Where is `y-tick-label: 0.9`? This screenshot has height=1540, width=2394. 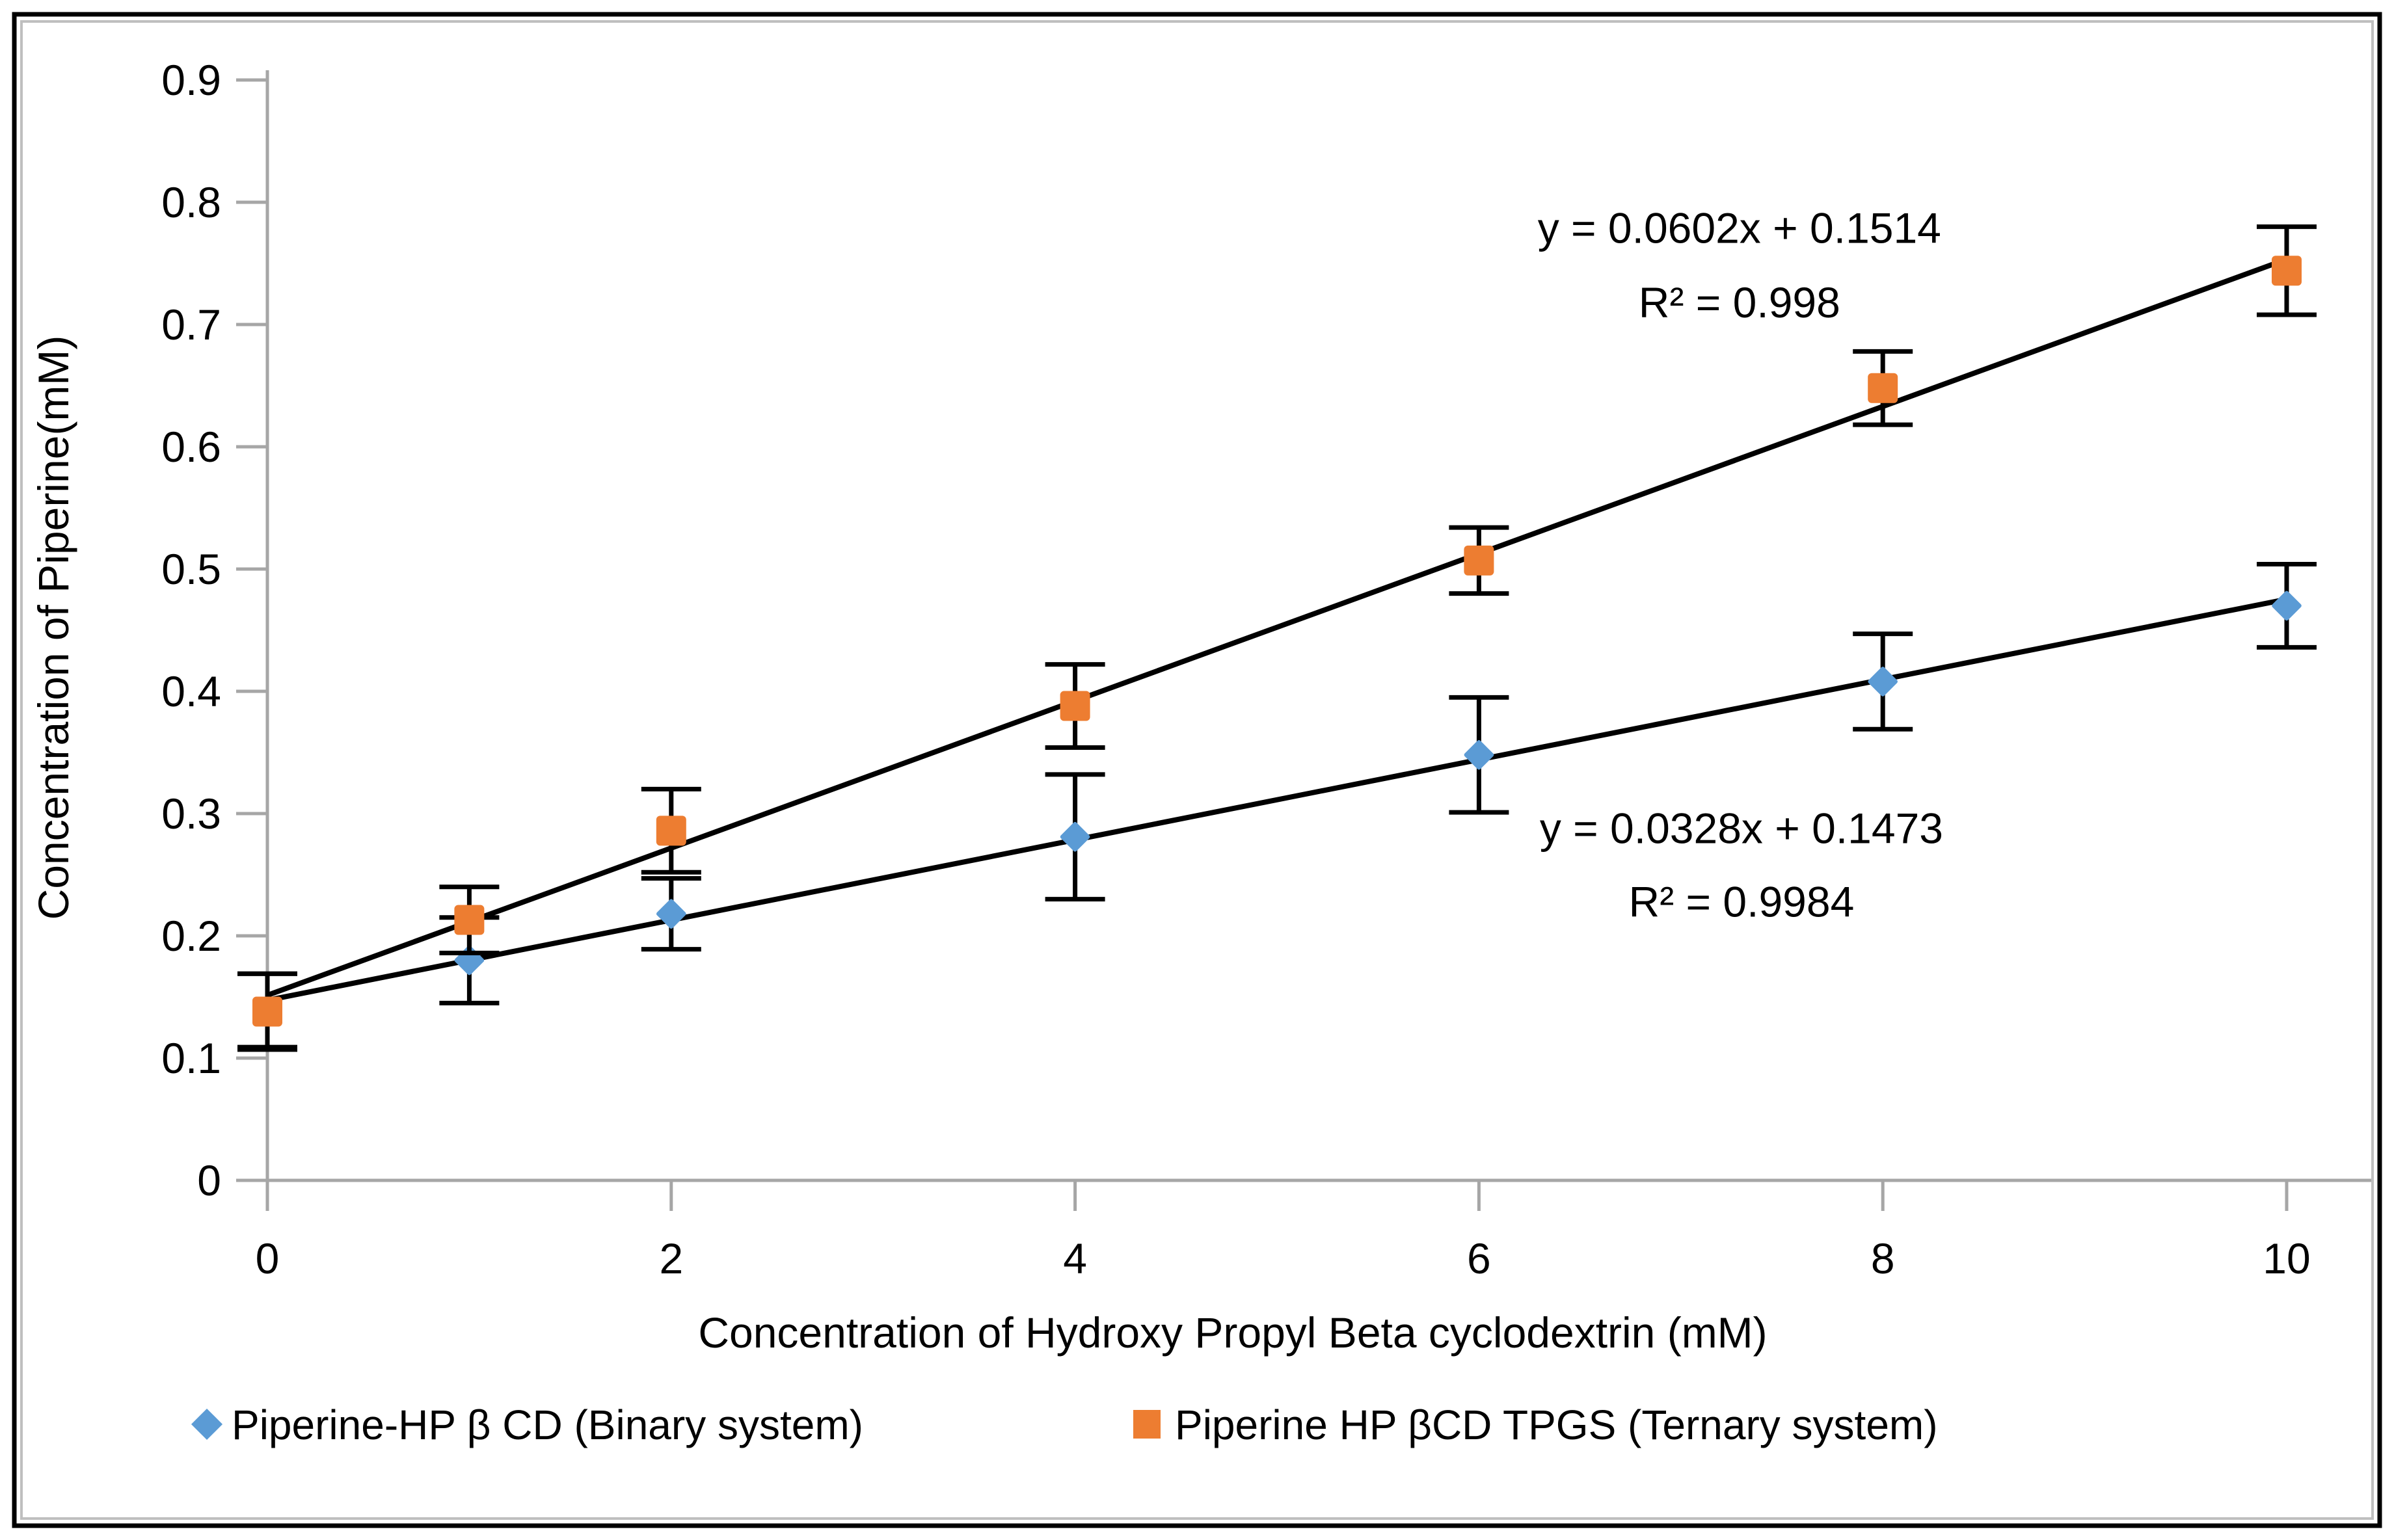 y-tick-label: 0.9 is located at coordinates (191, 80).